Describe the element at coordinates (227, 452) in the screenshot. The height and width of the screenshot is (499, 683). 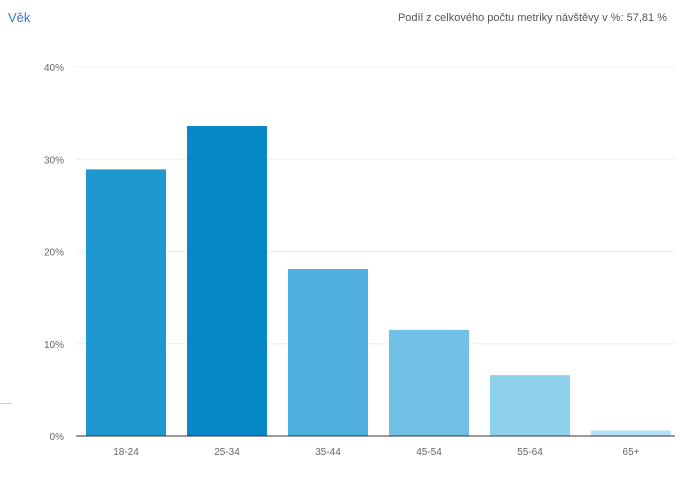
I see `x-tick-label: 25-34` at that location.